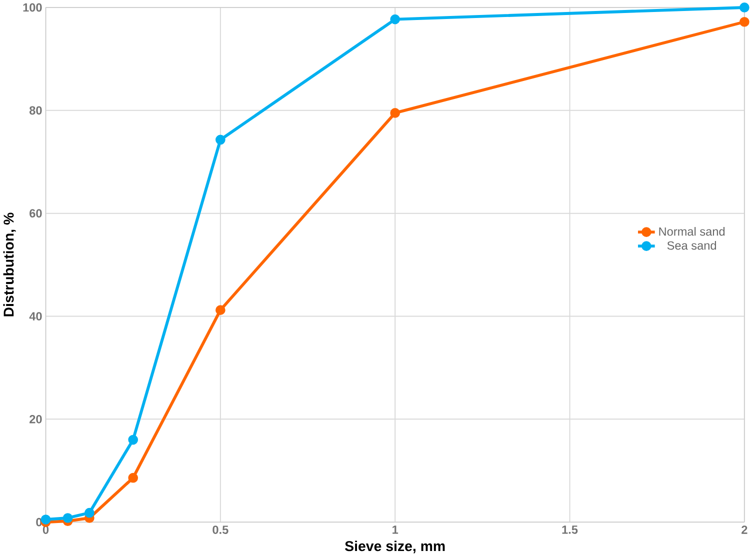  What do you see at coordinates (32, 8) in the screenshot?
I see `y-tick-label: 100` at bounding box center [32, 8].